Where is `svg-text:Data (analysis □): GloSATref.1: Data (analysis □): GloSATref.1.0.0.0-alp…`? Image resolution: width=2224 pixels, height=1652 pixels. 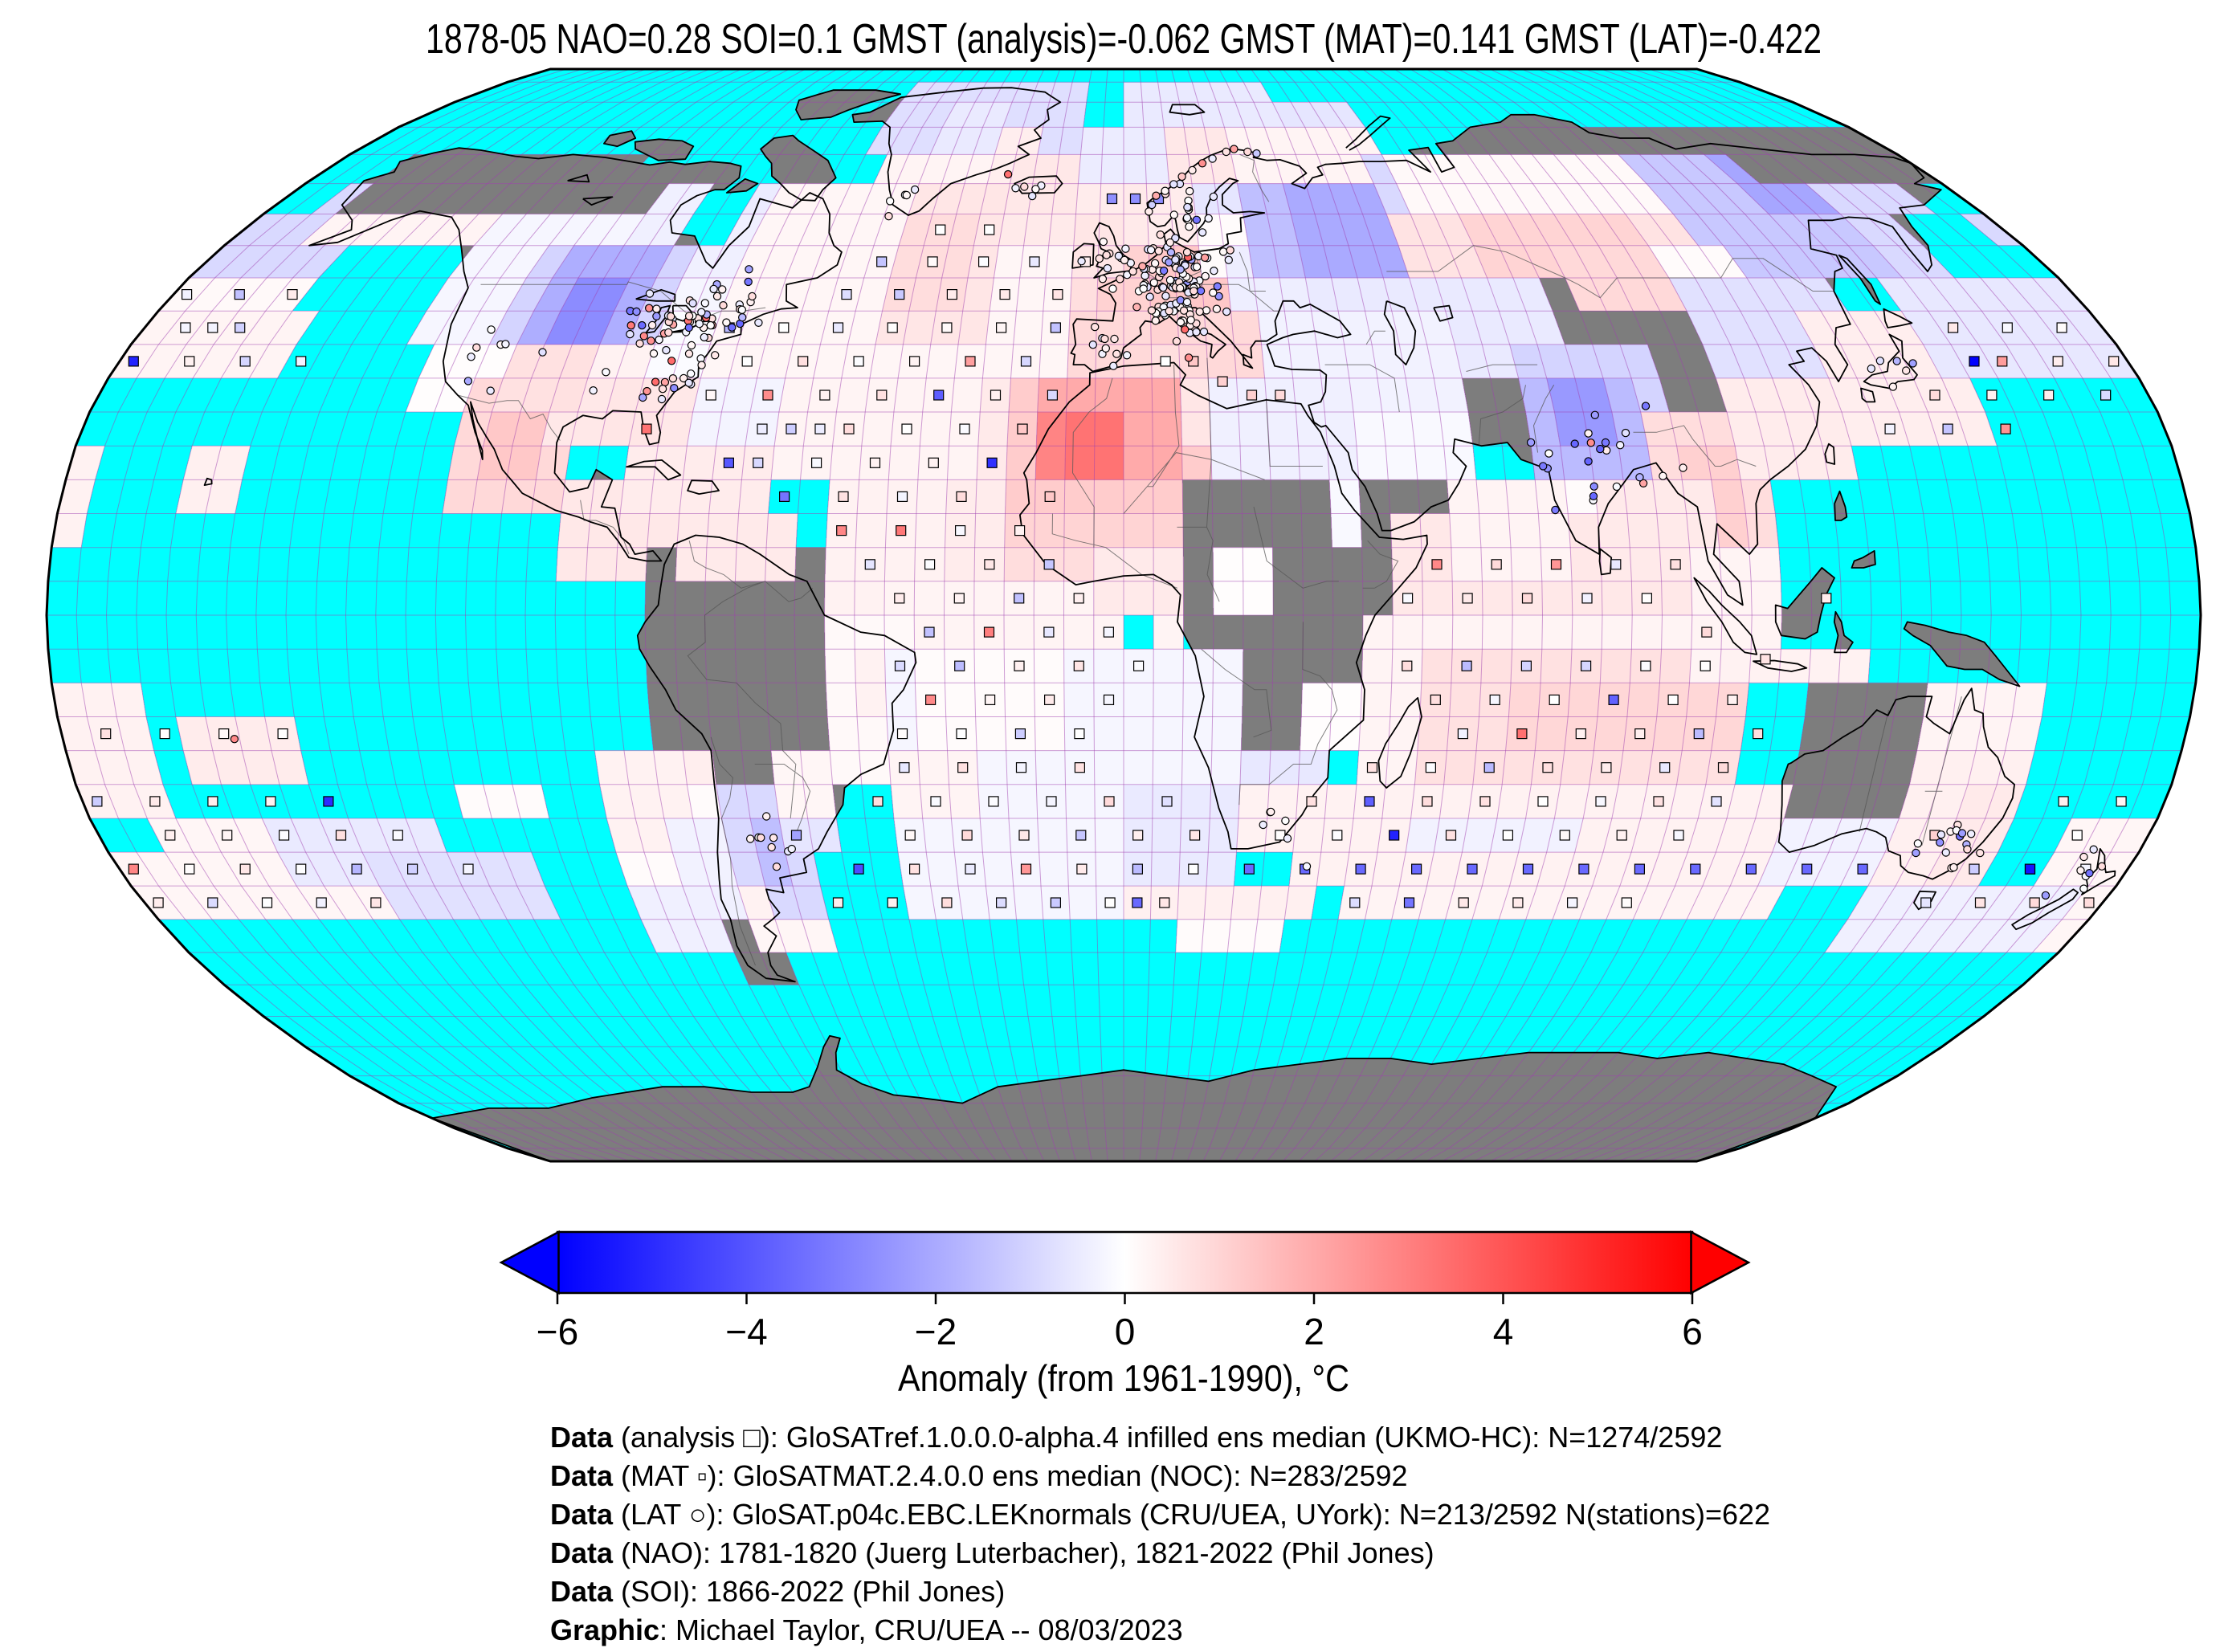
svg-text:Data (analysis □): GloSATref.1: Data (analysis □): GloSATref.1.0.0.0-alp… is located at coordinates (1136, 1437).